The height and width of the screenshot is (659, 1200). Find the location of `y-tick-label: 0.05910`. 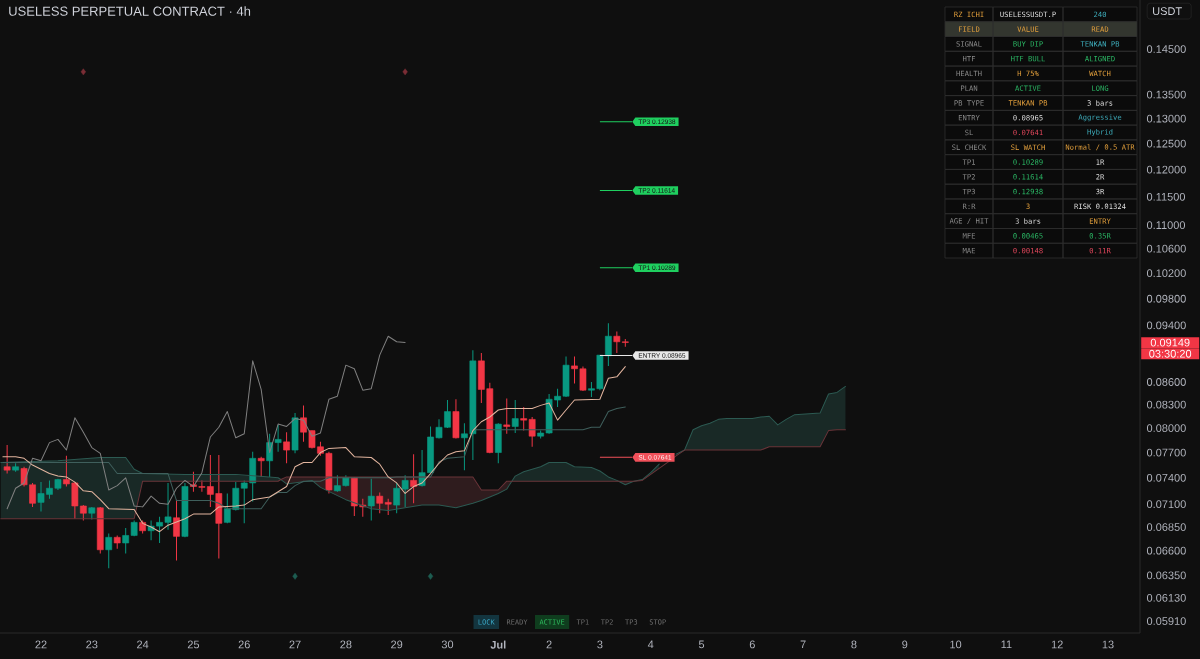

y-tick-label: 0.05910 is located at coordinates (1166, 621).